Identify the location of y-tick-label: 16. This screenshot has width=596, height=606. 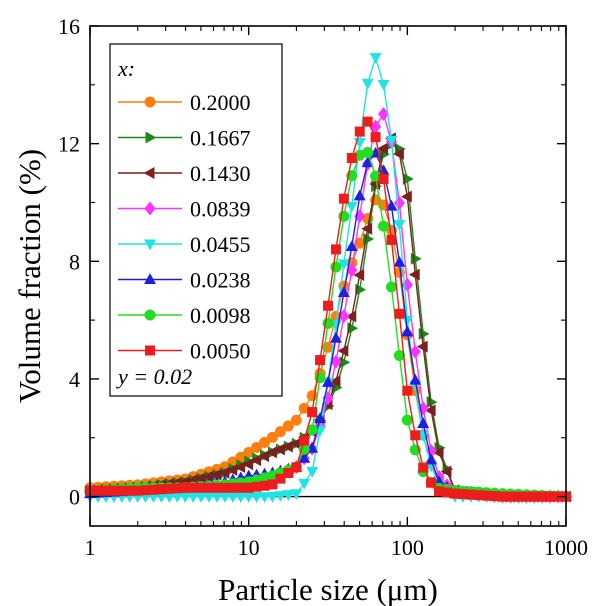
(69, 26).